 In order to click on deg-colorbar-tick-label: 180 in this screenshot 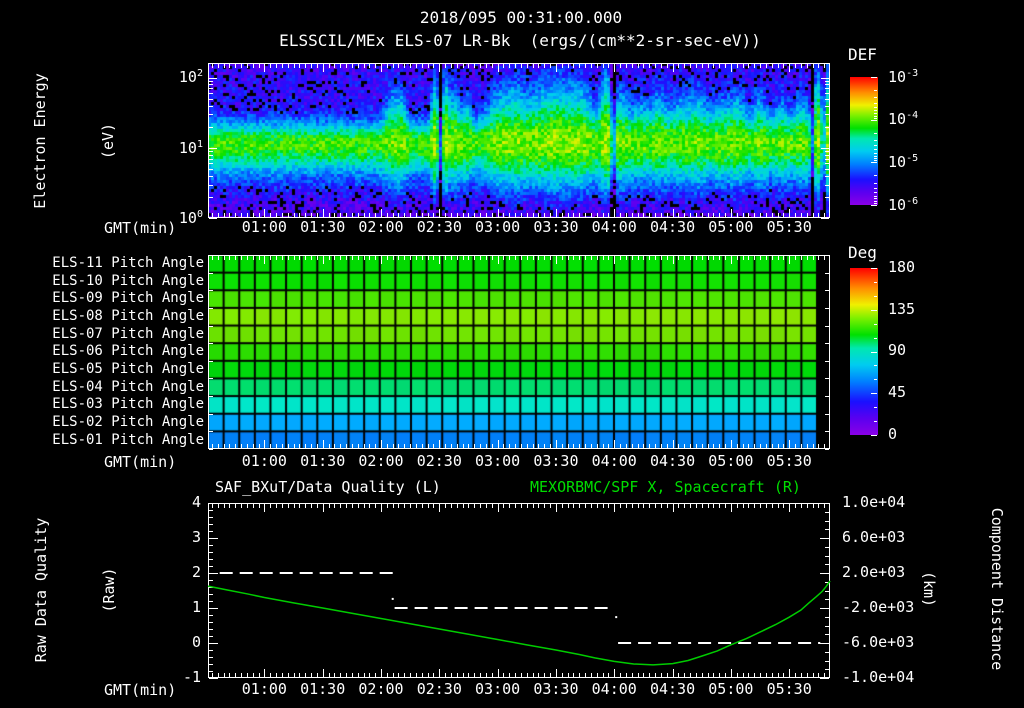, I will do `click(902, 266)`.